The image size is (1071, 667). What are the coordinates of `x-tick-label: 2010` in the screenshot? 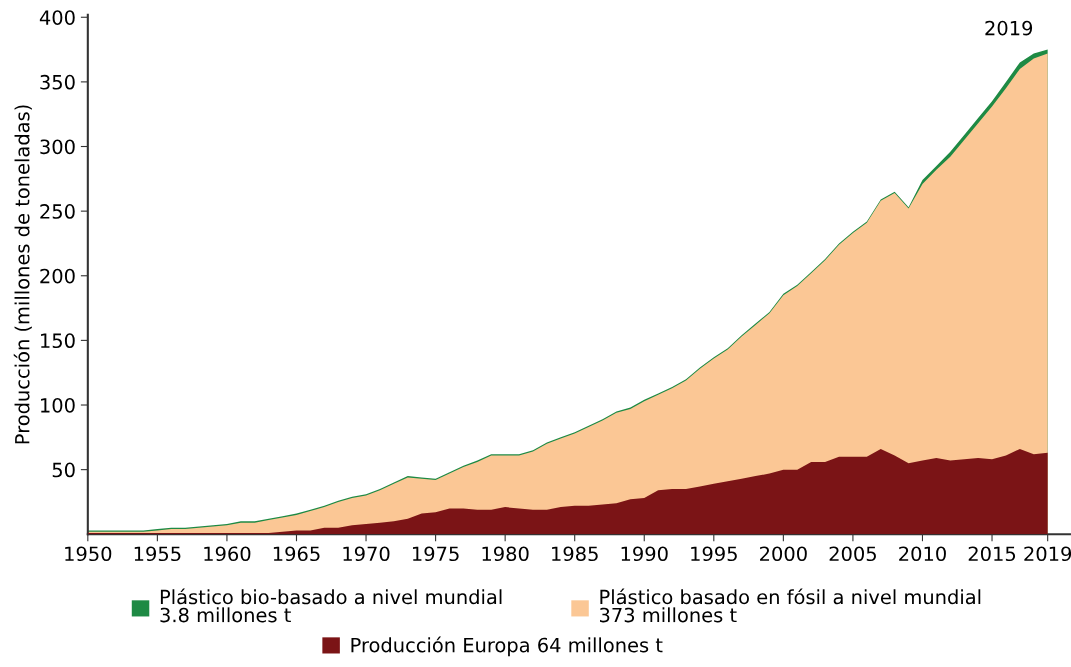 It's located at (922, 554).